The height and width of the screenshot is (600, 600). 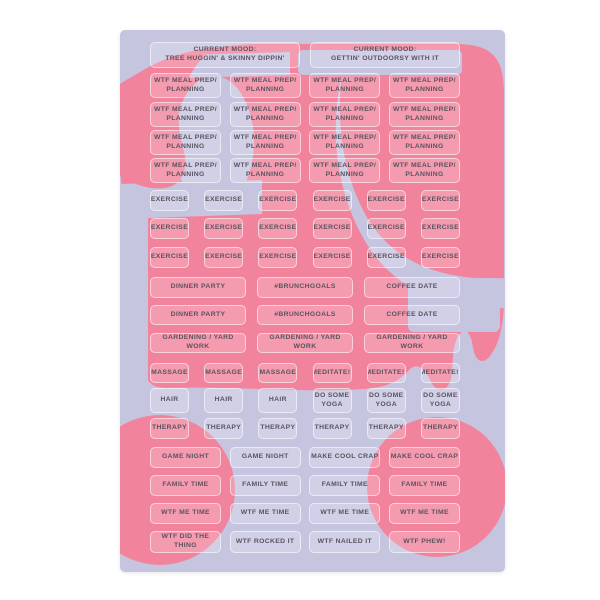 I want to click on pink-swoosh-left, so click(x=165, y=118).